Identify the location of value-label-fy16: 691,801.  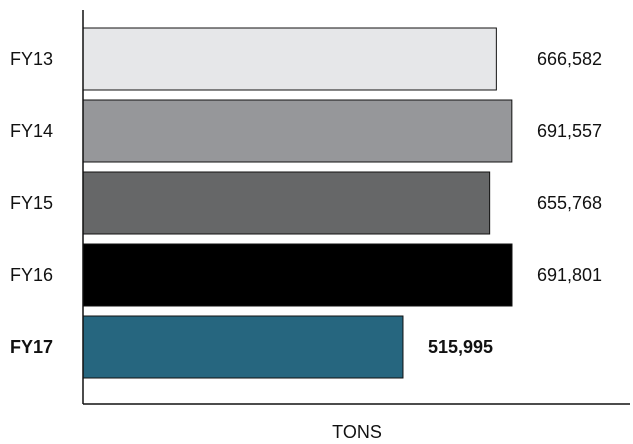
(569, 275).